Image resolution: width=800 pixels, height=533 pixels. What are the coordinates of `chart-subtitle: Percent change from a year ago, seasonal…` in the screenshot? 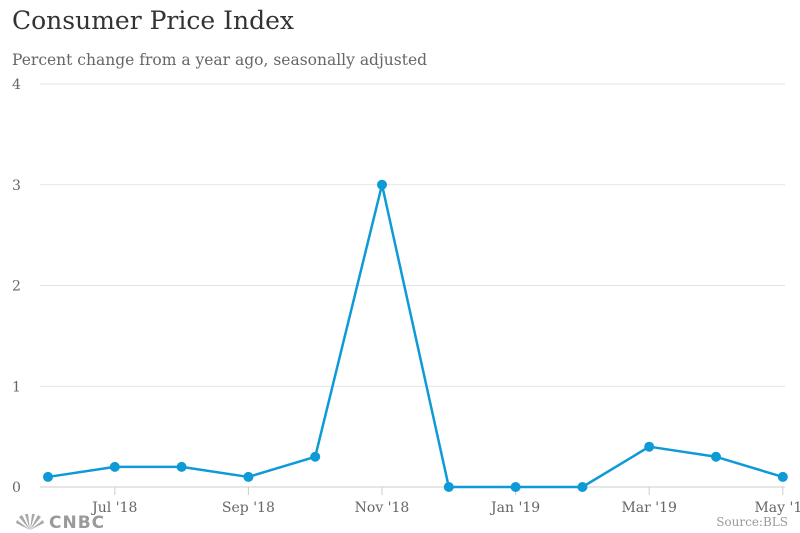 It's located at (220, 60).